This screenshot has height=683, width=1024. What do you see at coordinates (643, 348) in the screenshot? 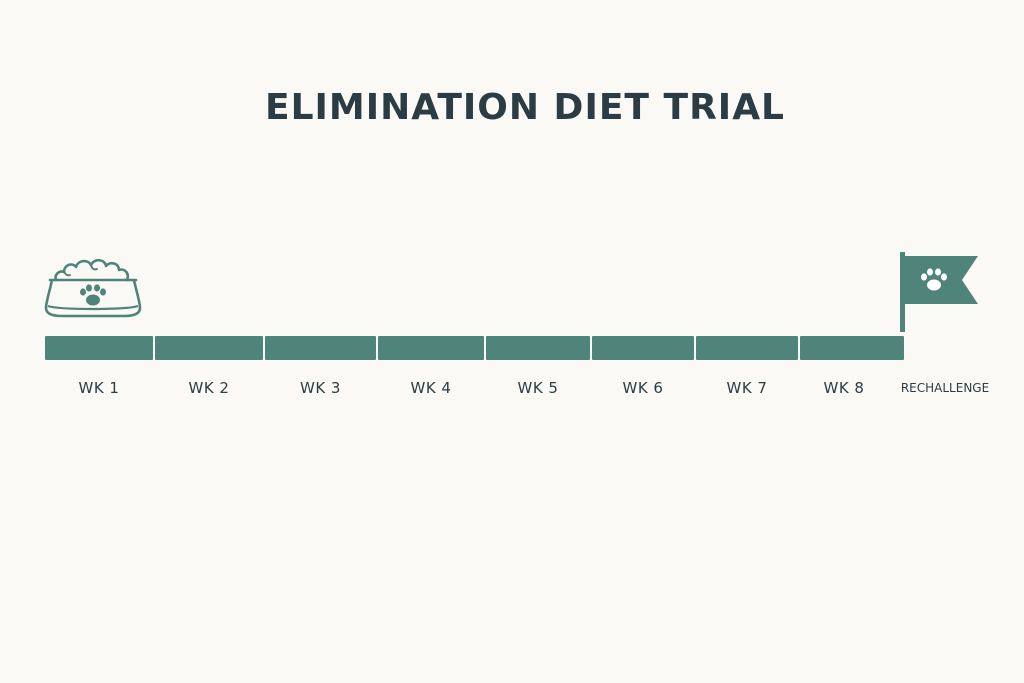
I see `timeline-segment-wk6` at bounding box center [643, 348].